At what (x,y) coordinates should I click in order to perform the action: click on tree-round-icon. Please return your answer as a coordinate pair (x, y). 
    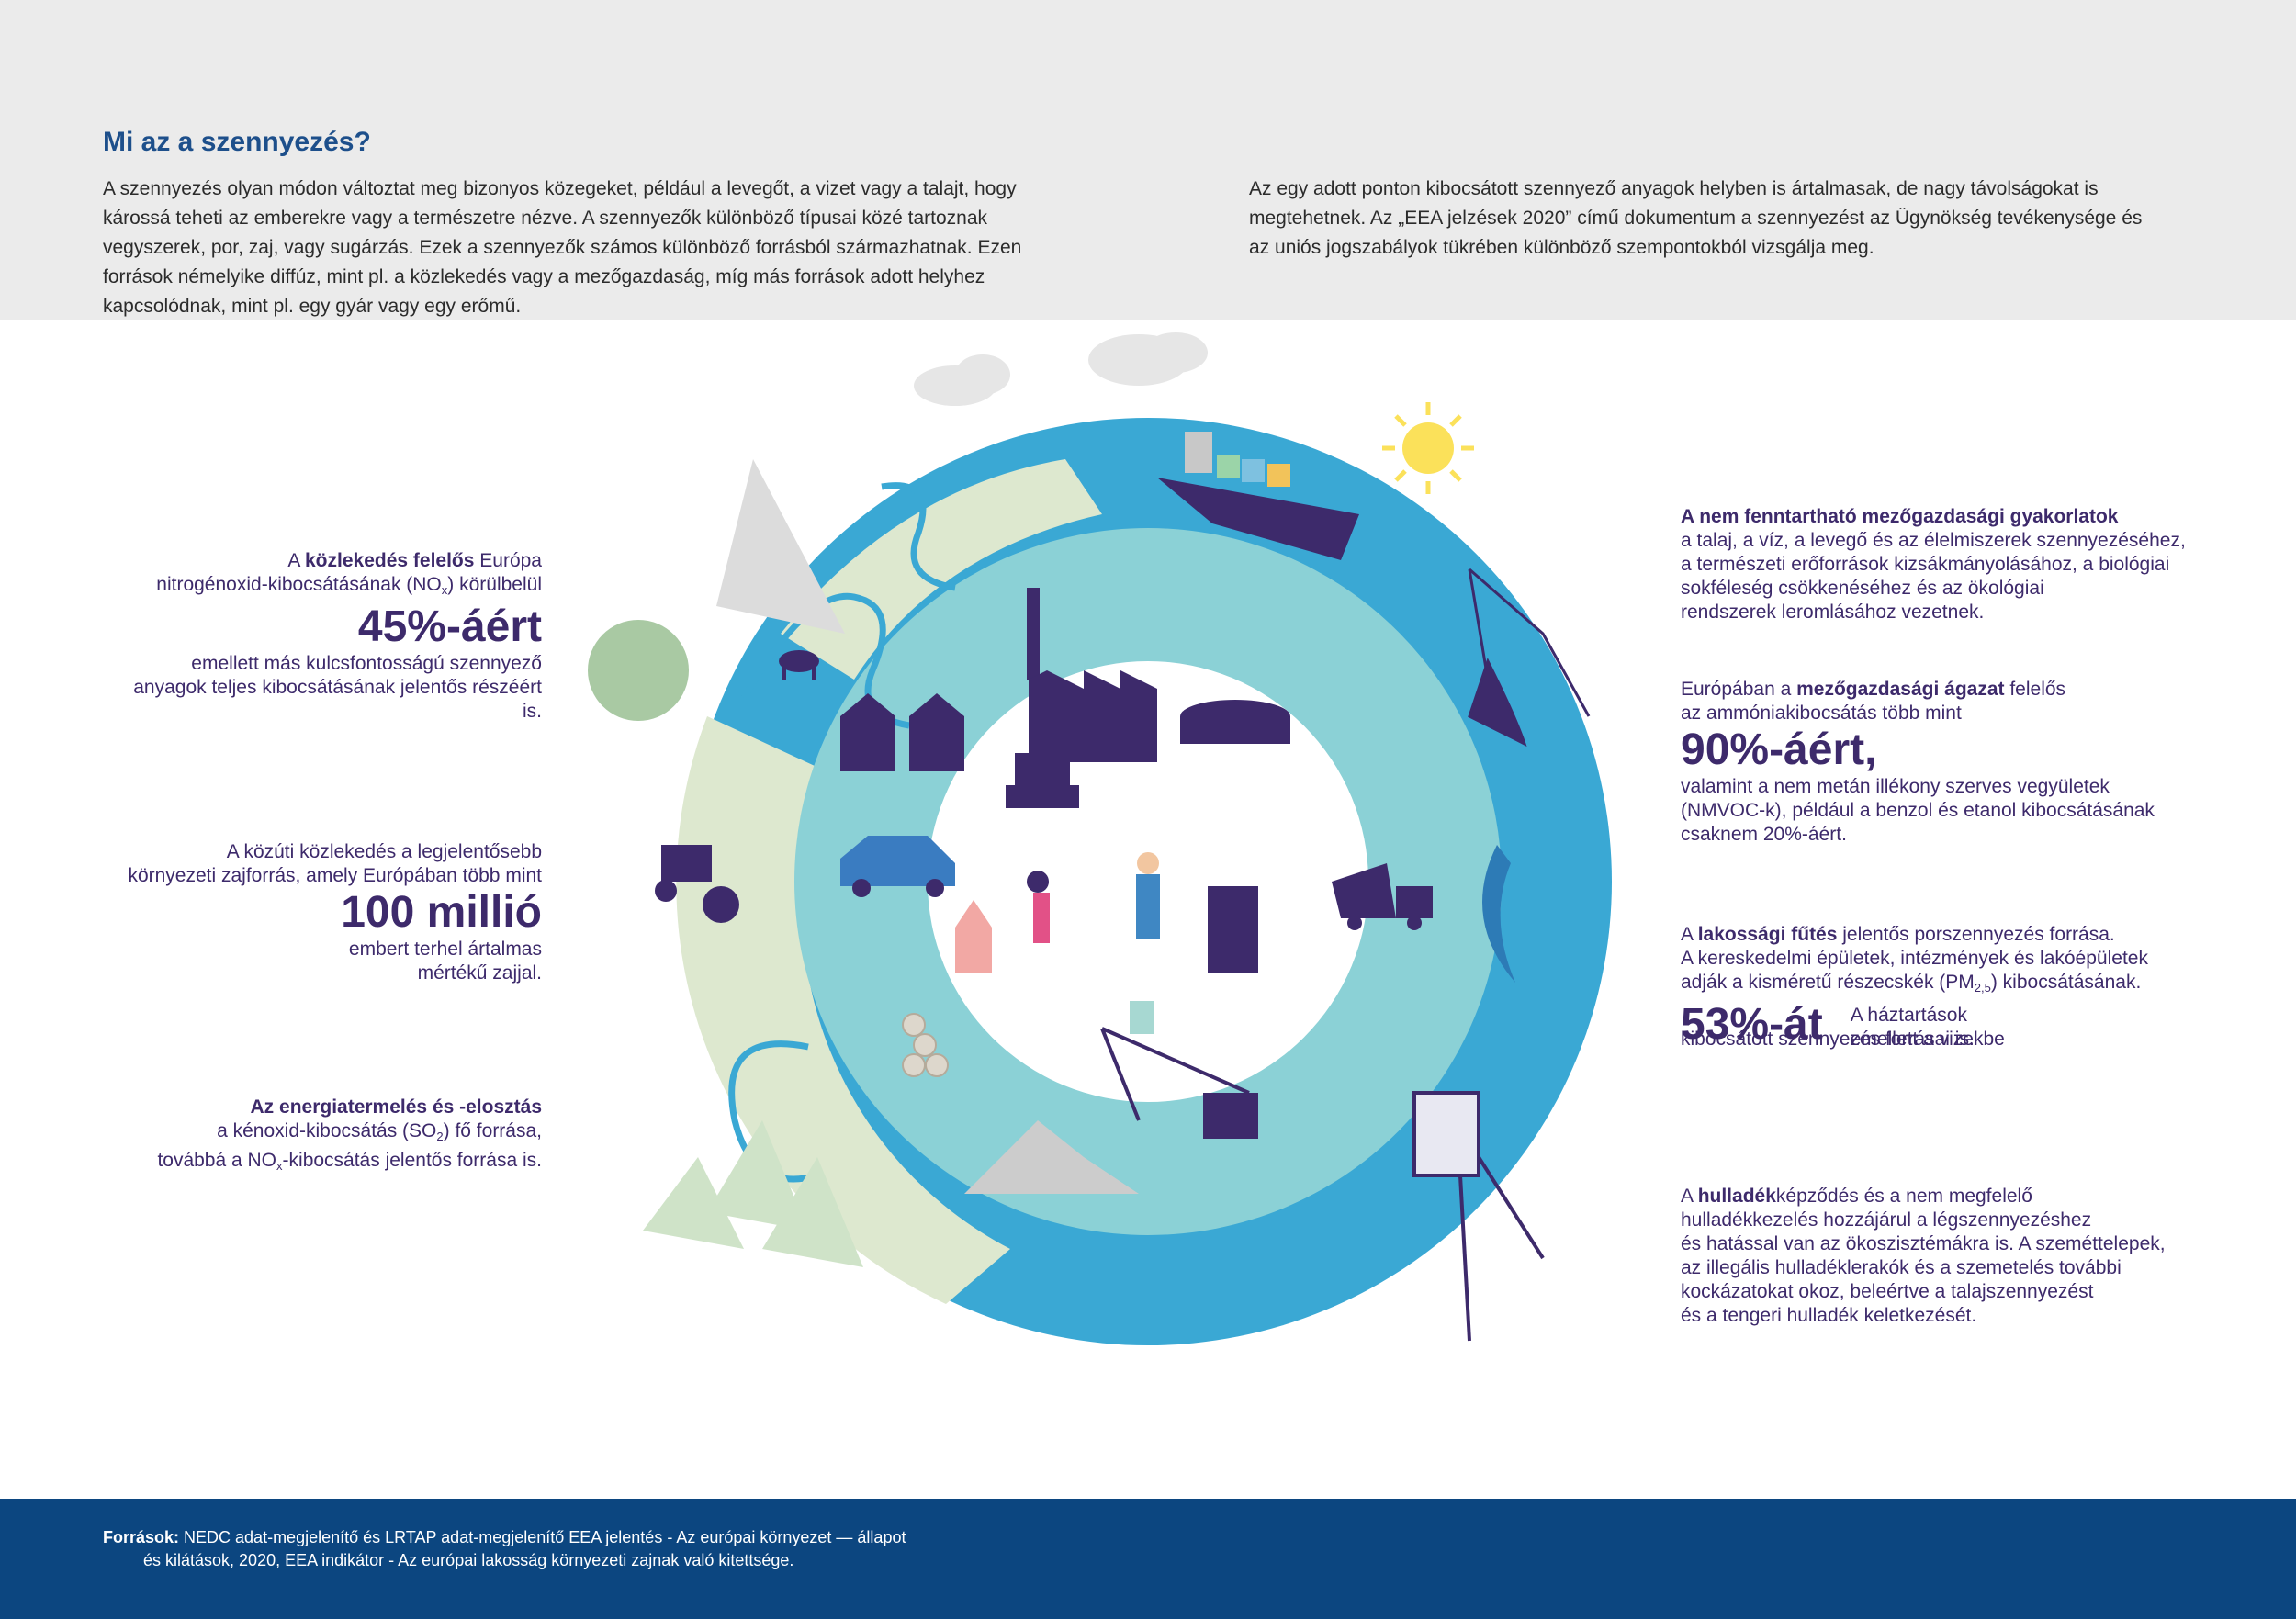
    Looking at the image, I should click on (638, 670).